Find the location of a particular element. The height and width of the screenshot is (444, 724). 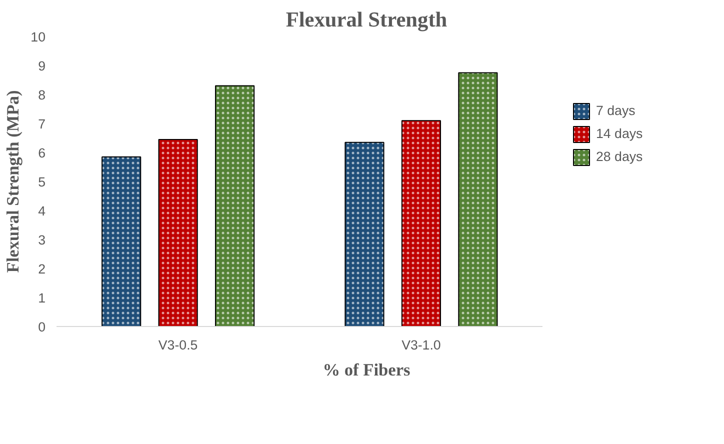

chart-title: Flexural Strength is located at coordinates (367, 20).